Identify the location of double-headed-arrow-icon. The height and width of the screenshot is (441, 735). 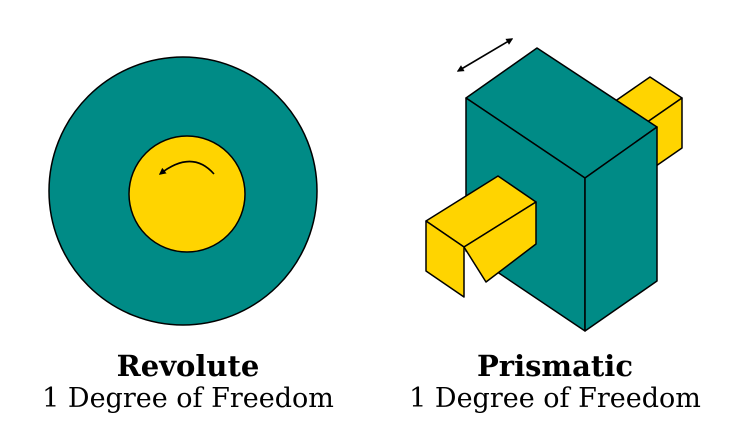
(485, 55).